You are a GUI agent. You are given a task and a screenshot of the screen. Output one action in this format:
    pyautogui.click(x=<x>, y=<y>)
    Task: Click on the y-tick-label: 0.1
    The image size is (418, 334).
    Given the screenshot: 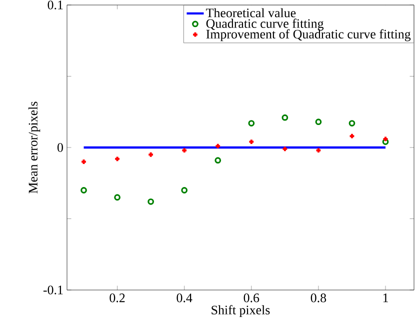 What is the action you would take?
    pyautogui.click(x=55, y=5)
    